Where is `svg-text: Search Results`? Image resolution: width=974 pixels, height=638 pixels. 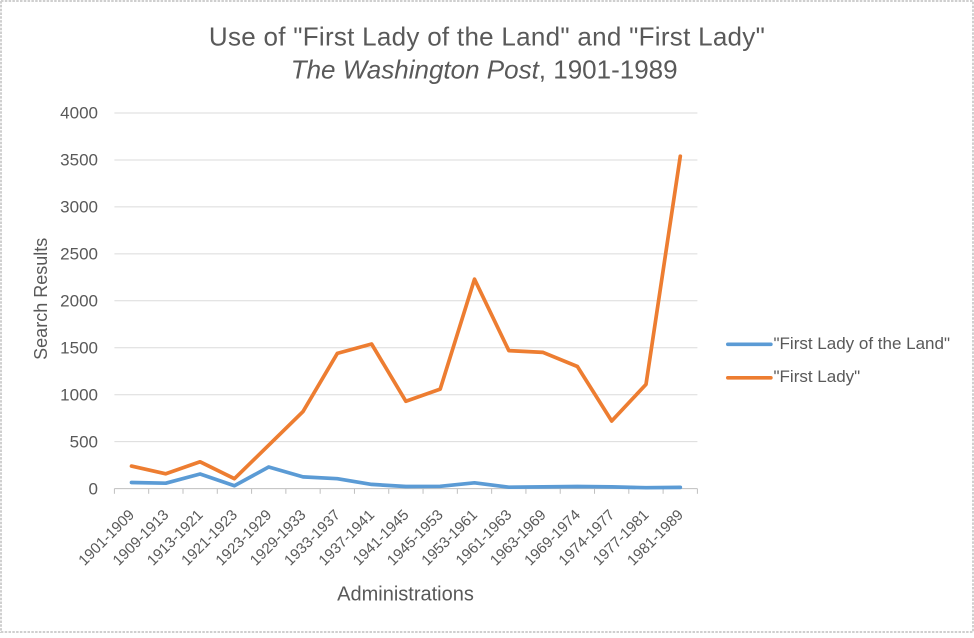 svg-text: Search Results is located at coordinates (41, 299).